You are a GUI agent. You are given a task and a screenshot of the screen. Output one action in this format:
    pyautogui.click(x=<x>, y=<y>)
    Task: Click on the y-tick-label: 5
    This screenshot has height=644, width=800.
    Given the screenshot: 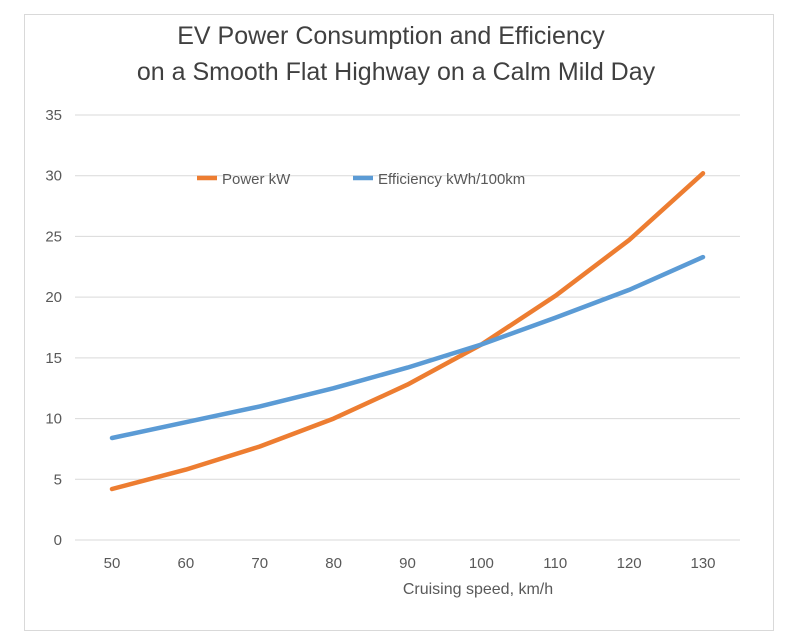 What is the action you would take?
    pyautogui.click(x=58, y=479)
    